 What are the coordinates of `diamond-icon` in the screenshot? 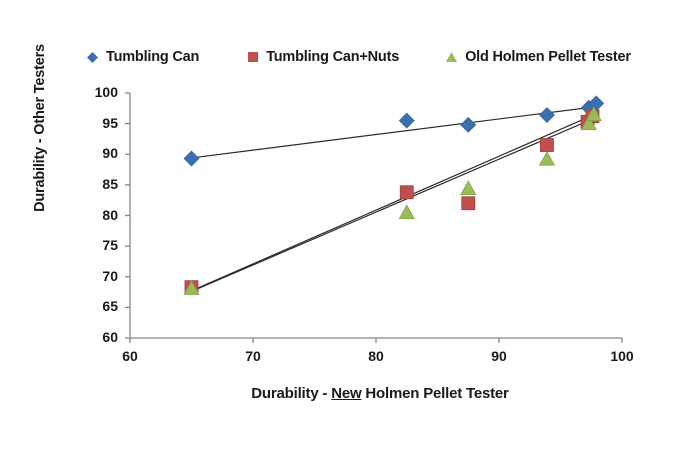 It's located at (92, 57).